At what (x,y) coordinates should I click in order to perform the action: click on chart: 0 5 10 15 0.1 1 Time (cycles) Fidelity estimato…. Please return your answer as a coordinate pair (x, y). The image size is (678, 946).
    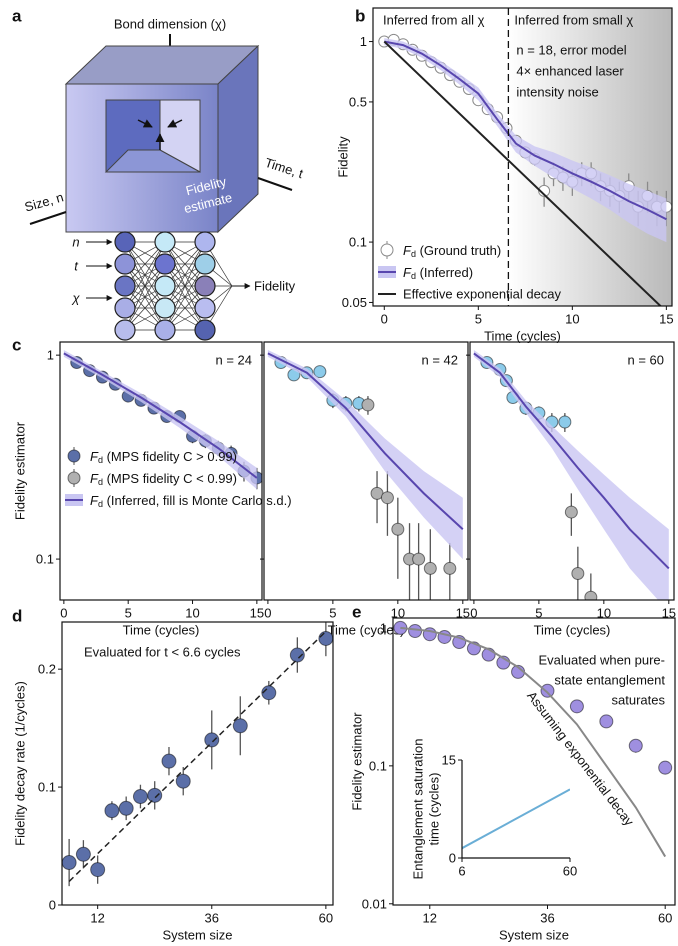
    Looking at the image, I should click on (152, 487).